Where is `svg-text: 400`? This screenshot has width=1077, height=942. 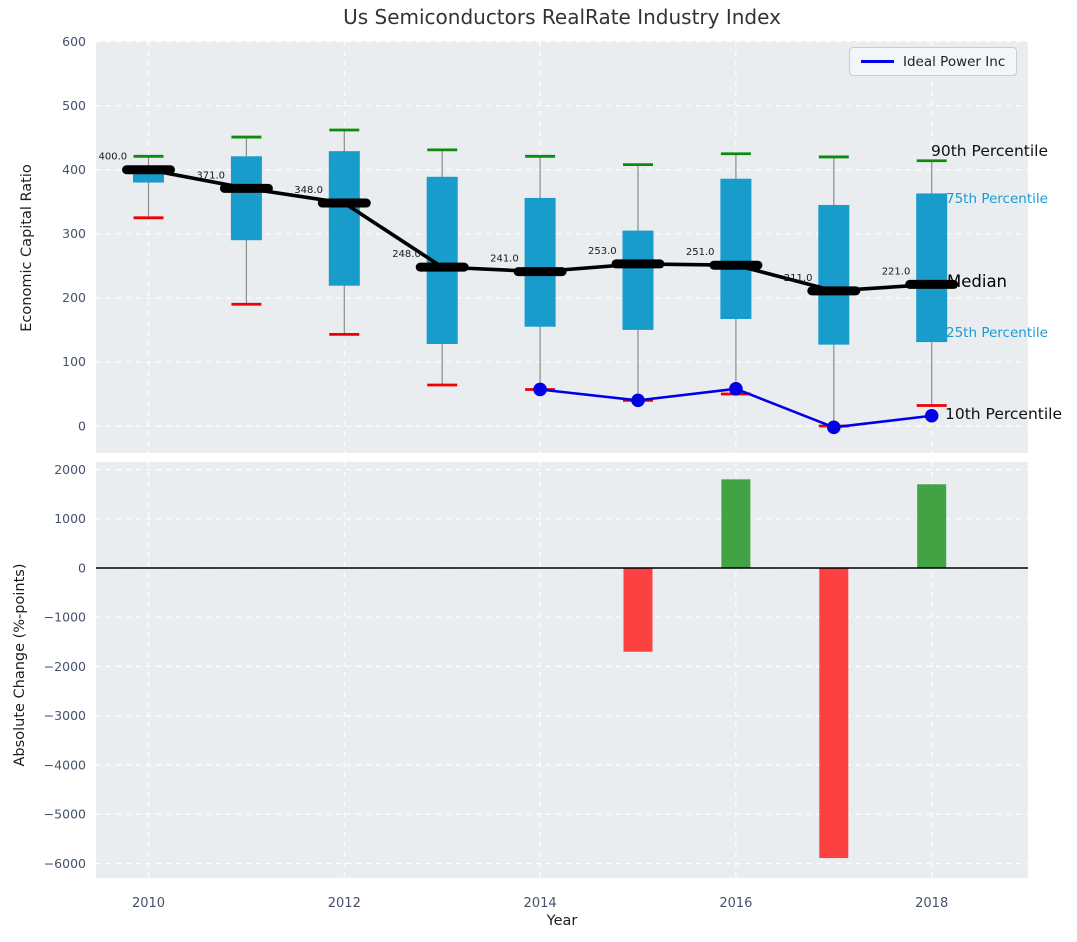
svg-text: 400 is located at coordinates (74, 169).